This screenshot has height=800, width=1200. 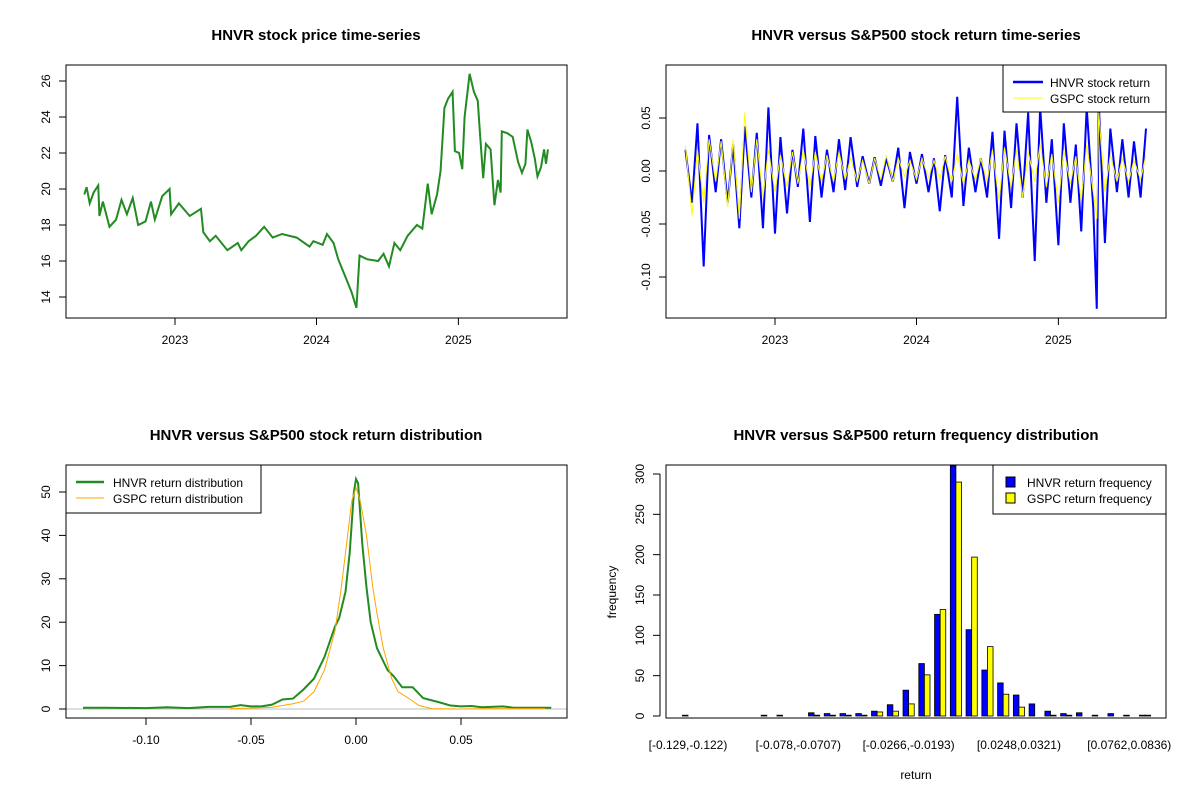 I want to click on price-y-tick-label: 18, so click(x=46, y=225).